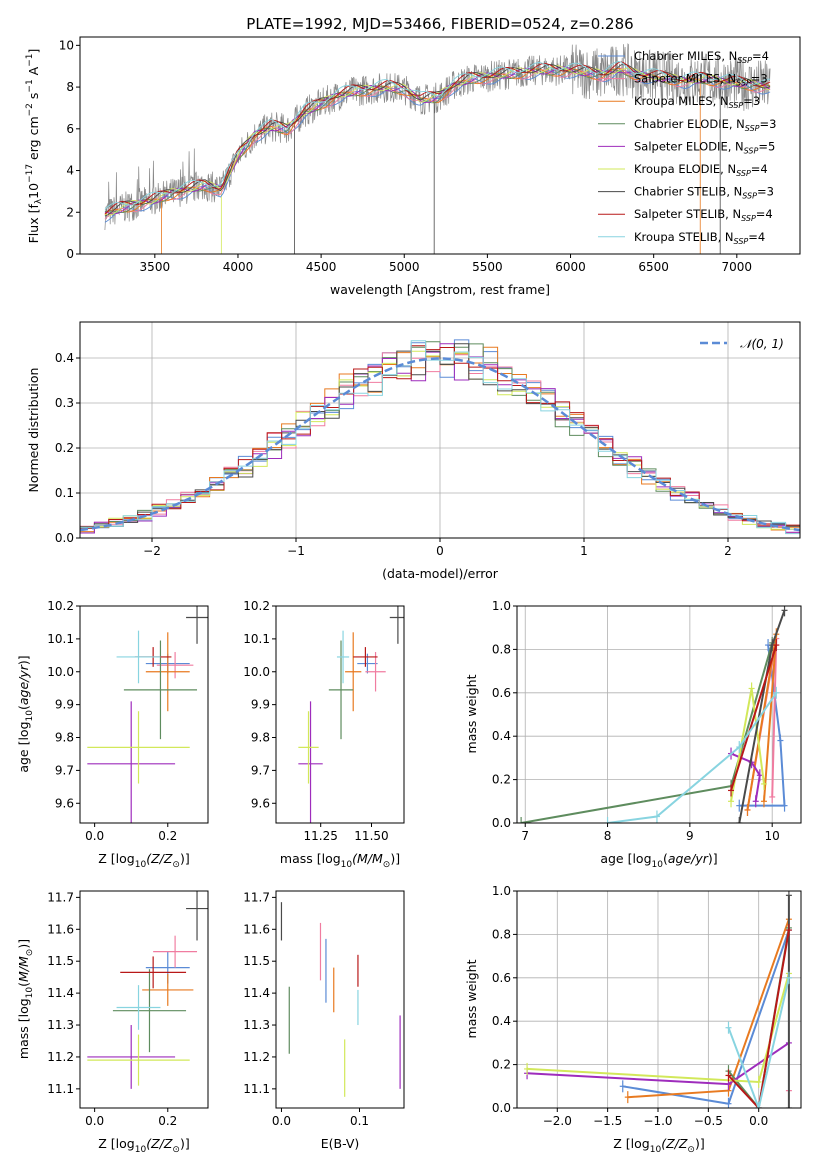  I want to click on y-tick-label: 10, so click(66, 45).